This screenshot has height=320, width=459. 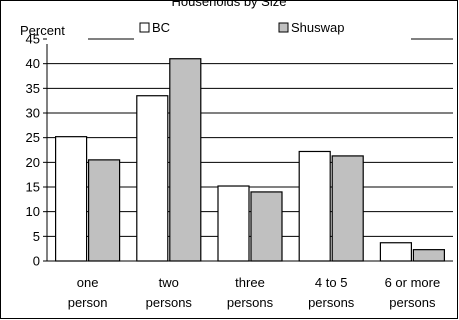 What do you see at coordinates (33, 39) in the screenshot?
I see `y-tick-label: 45` at bounding box center [33, 39].